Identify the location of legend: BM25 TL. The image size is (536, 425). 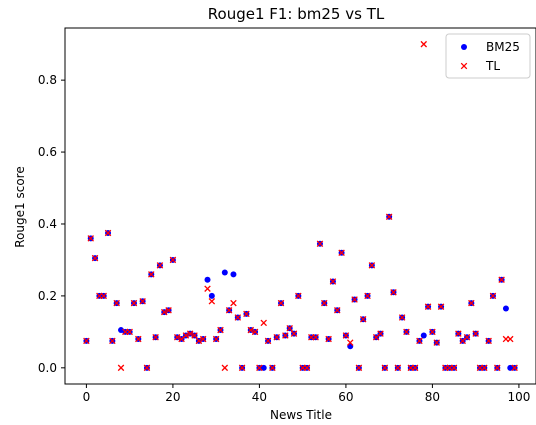
(488, 56).